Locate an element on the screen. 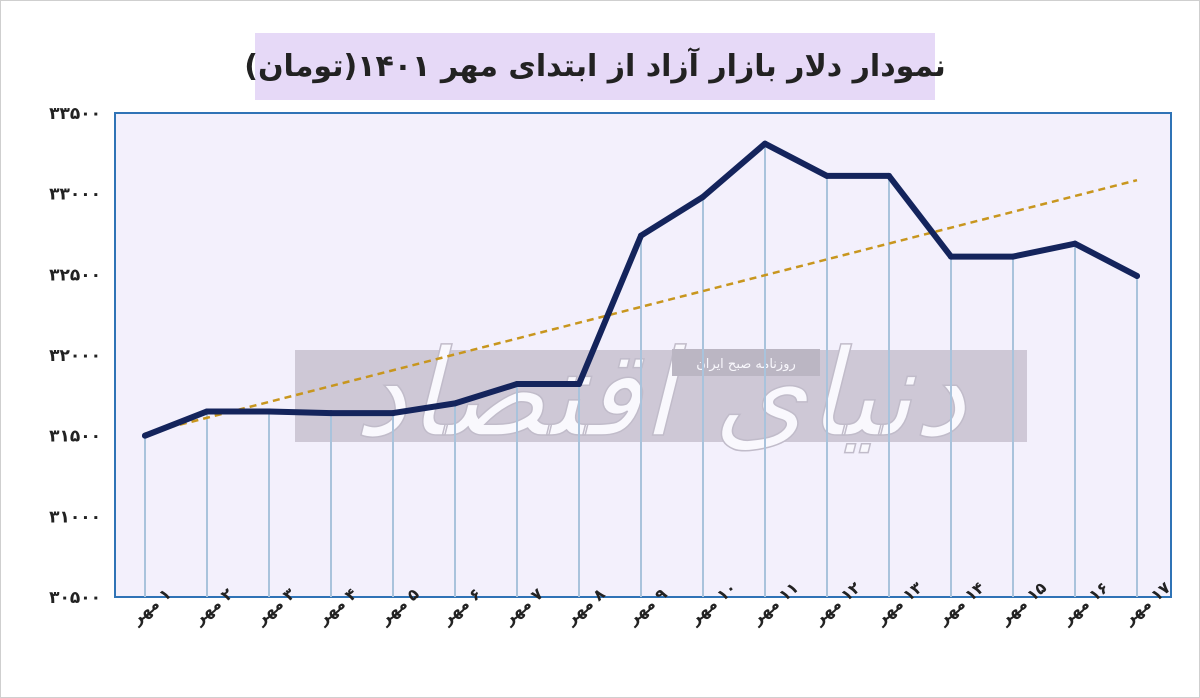  y-tick-label: ۳۳۵۰۰ is located at coordinates (75, 114).